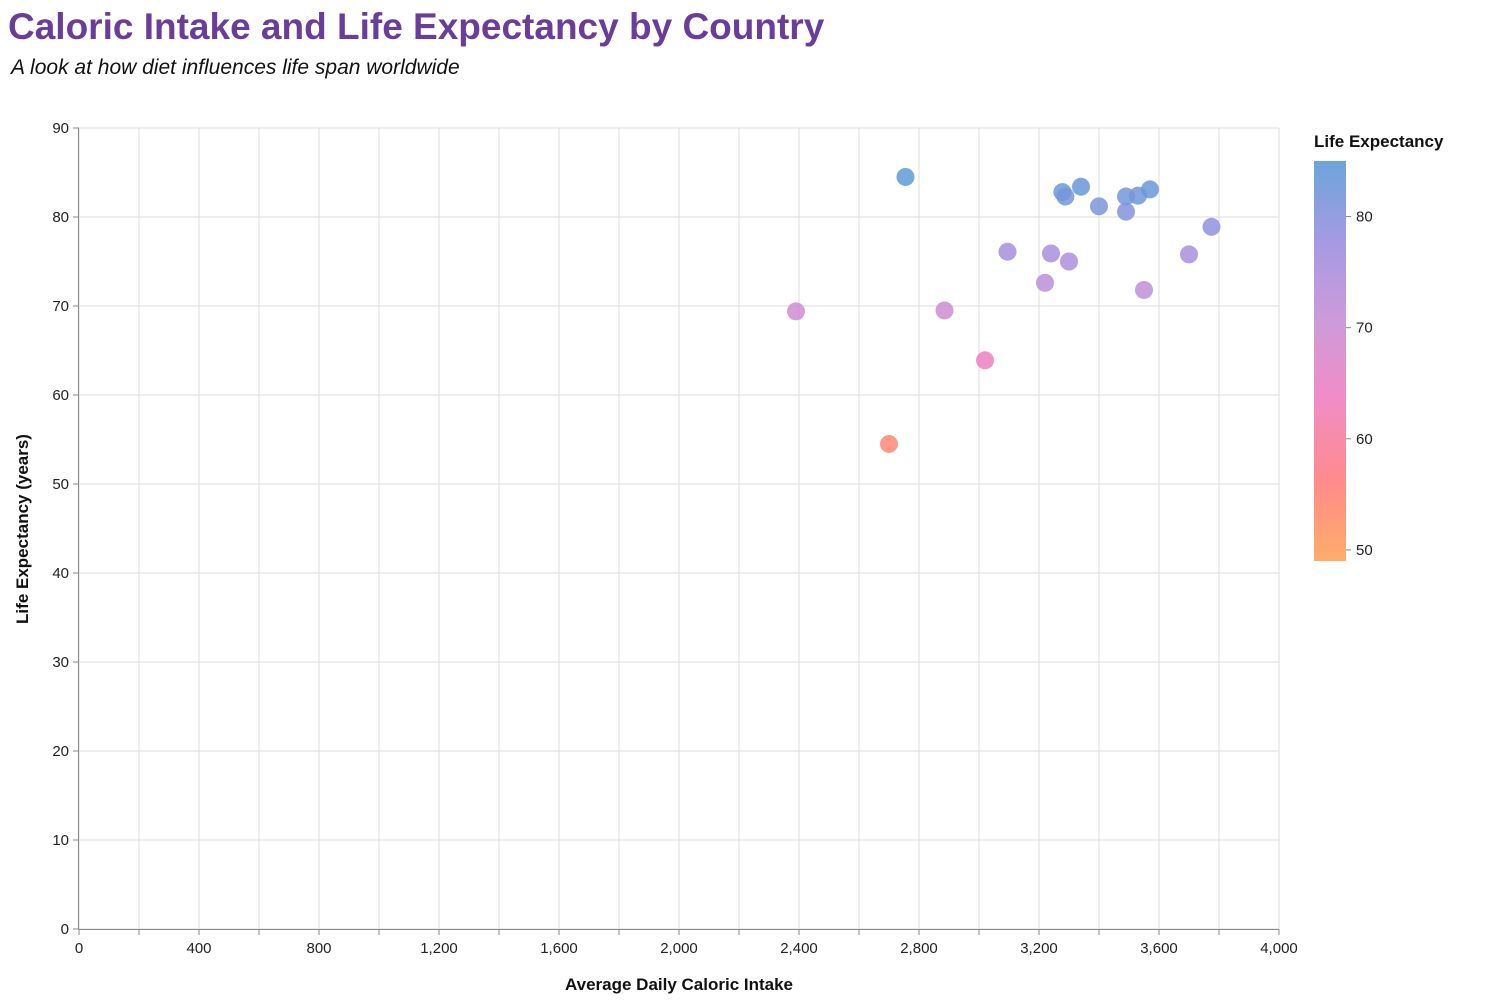 The height and width of the screenshot is (1002, 1492). I want to click on x-tick-label: 2,000, so click(679, 948).